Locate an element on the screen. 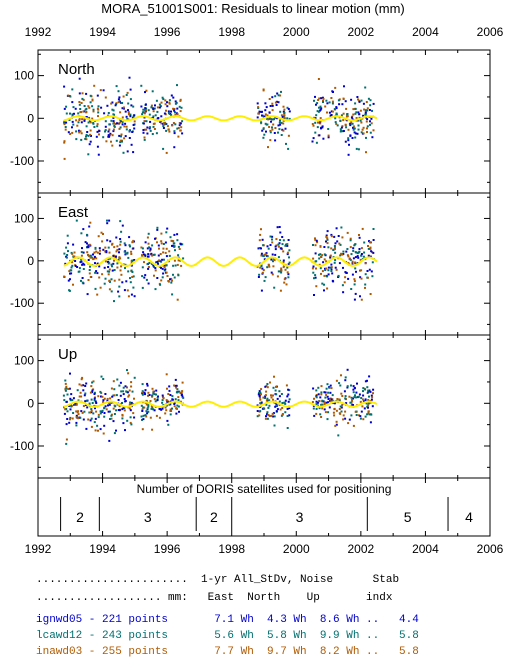 This screenshot has width=506, height=657. y-tick-label: -100 is located at coordinates (22, 446).